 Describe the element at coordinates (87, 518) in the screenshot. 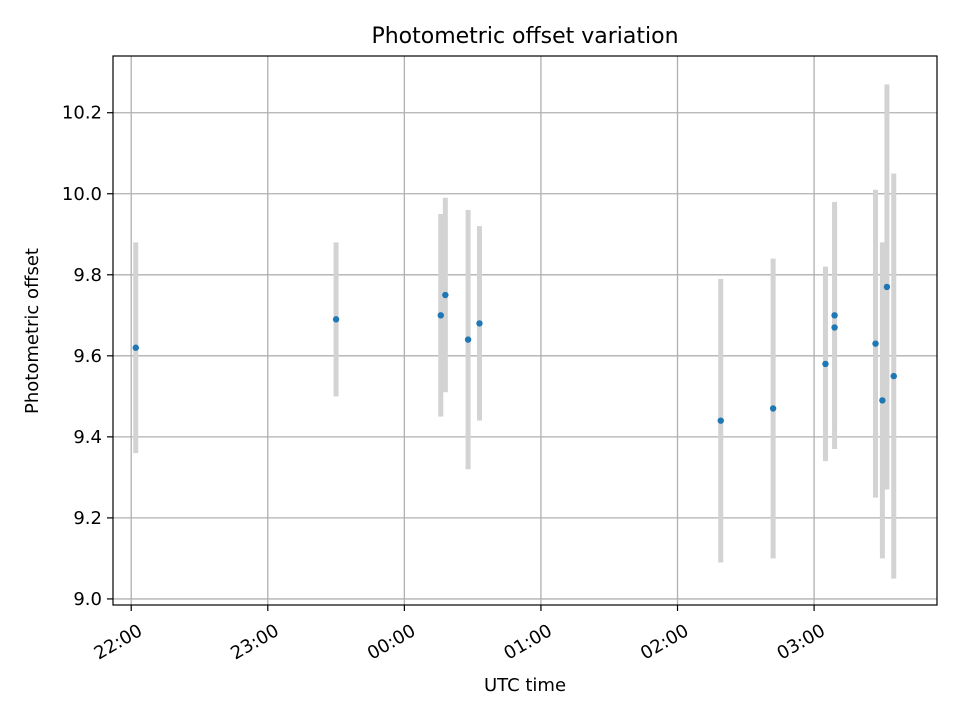

I see `y-tick-label: 9.2` at that location.